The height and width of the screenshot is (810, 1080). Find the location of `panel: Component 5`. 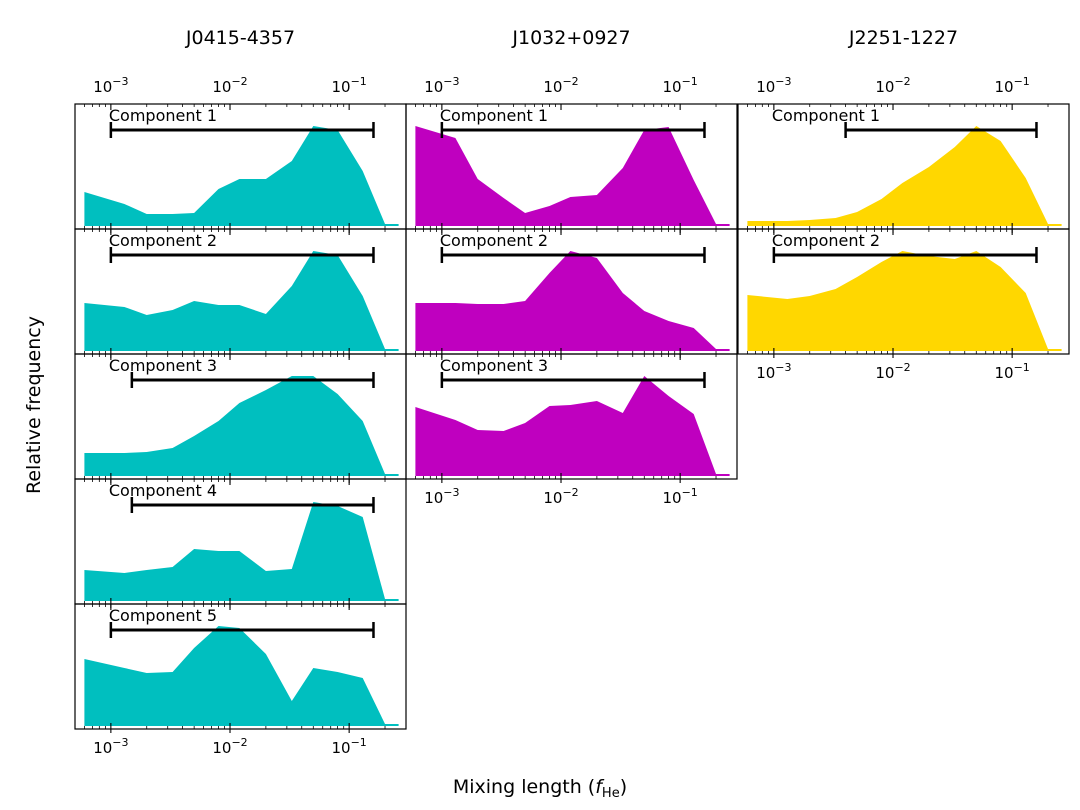

panel: Component 5 is located at coordinates (240, 668).